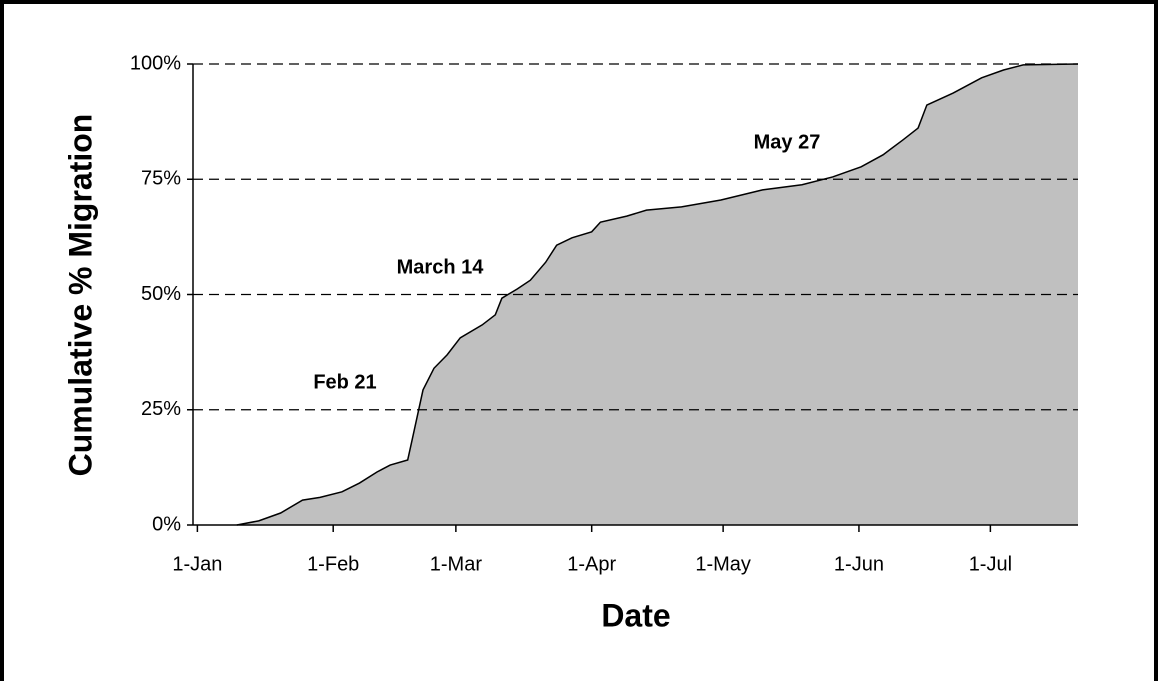 The image size is (1159, 681). Describe the element at coordinates (155, 63) in the screenshot. I see `y-tick-label: 100%` at that location.